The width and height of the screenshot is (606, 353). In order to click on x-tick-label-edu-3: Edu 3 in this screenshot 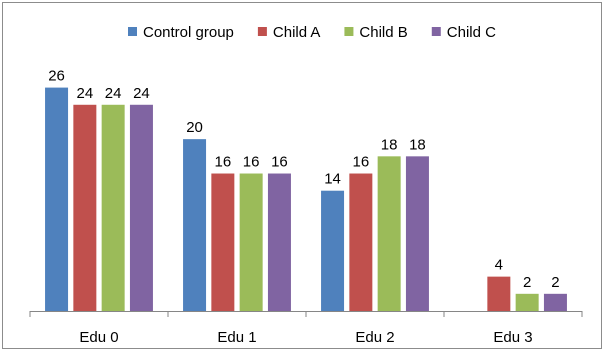, I will do `click(512, 337)`.